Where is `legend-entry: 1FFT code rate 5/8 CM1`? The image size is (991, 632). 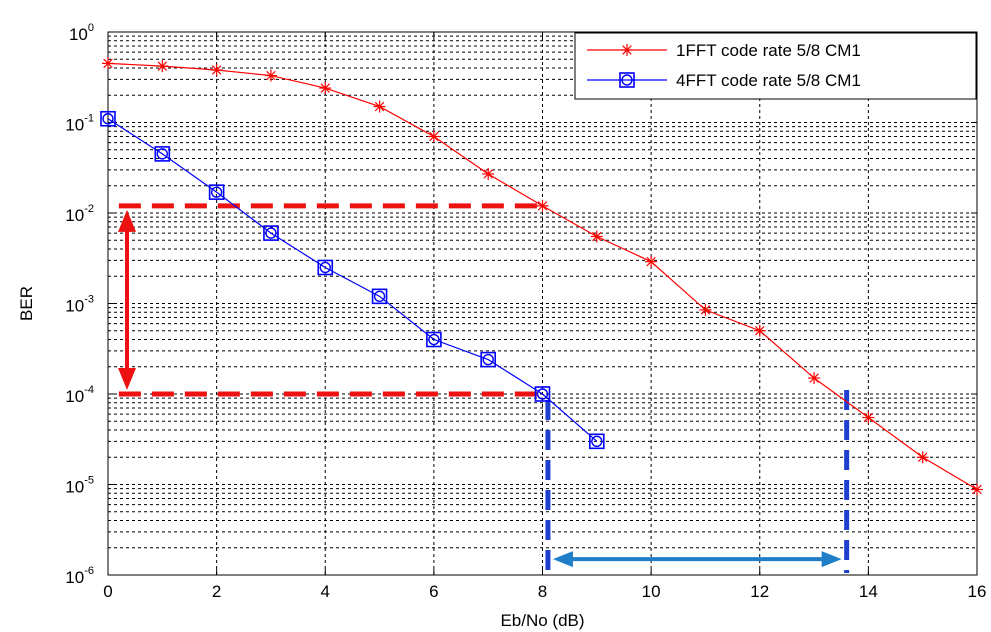 legend-entry: 1FFT code rate 5/8 CM1 is located at coordinates (724, 50).